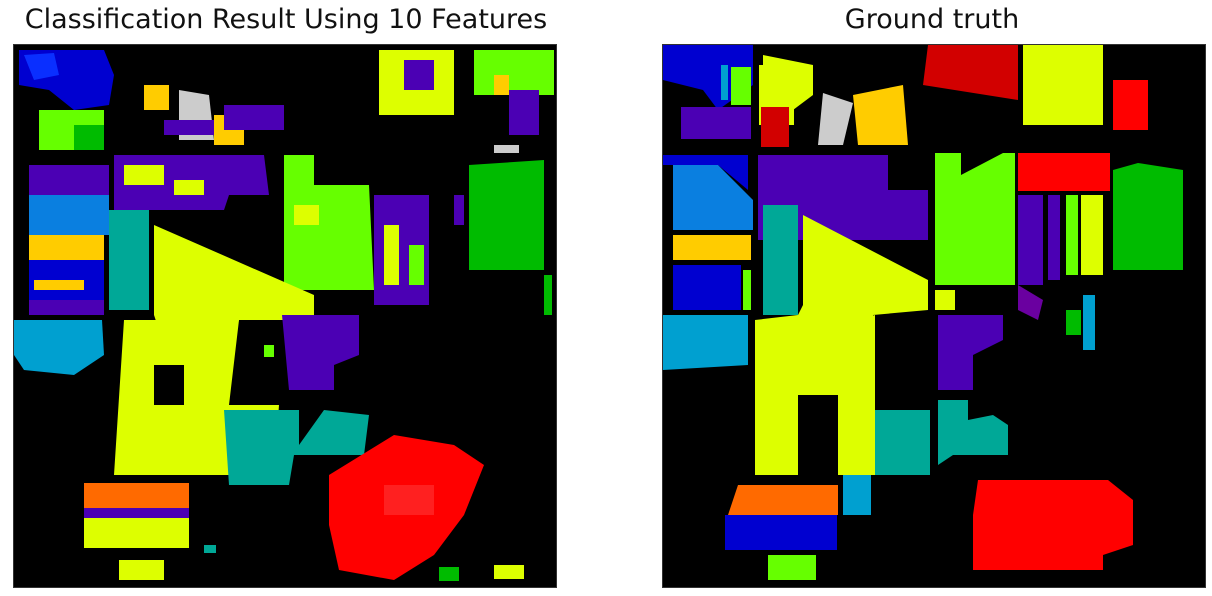  What do you see at coordinates (932, 19) in the screenshot?
I see `ground-truth-title: Ground truth` at bounding box center [932, 19].